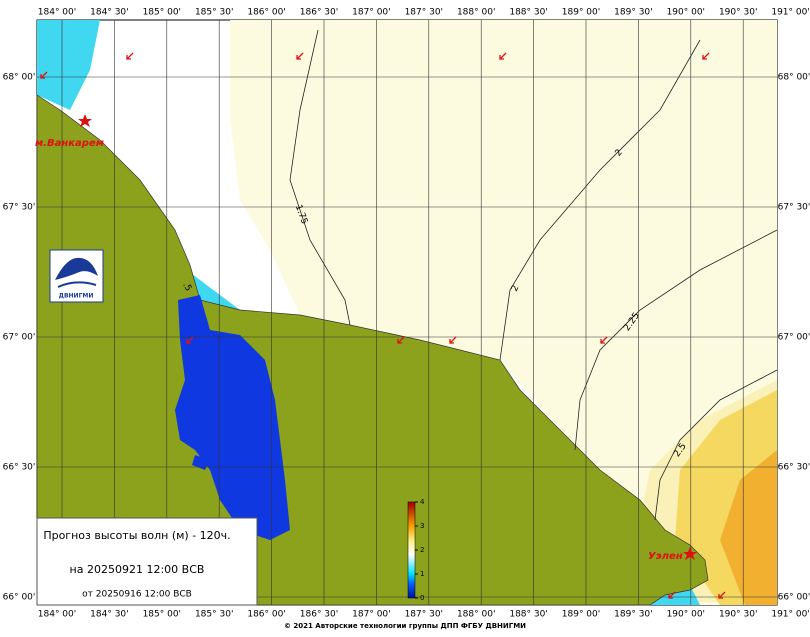 This screenshot has height=637, width=810. What do you see at coordinates (422, 550) in the screenshot?
I see `colorbar-label: 2` at bounding box center [422, 550].